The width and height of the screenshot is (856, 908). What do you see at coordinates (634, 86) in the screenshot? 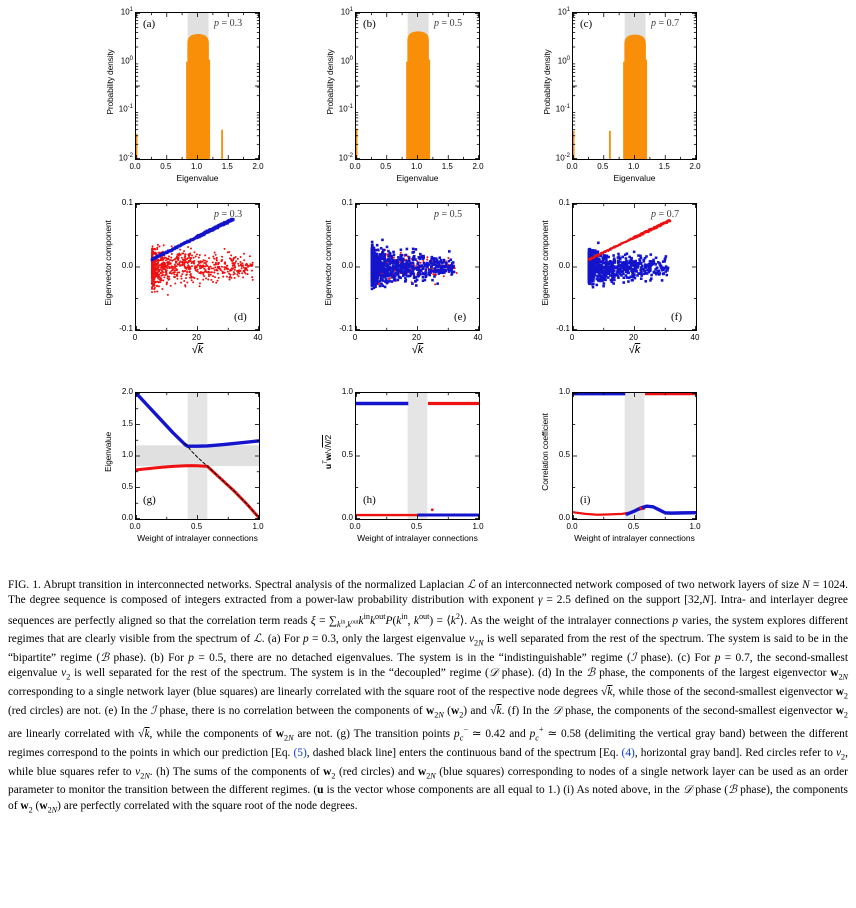
I see `plot-axes-c` at bounding box center [634, 86].